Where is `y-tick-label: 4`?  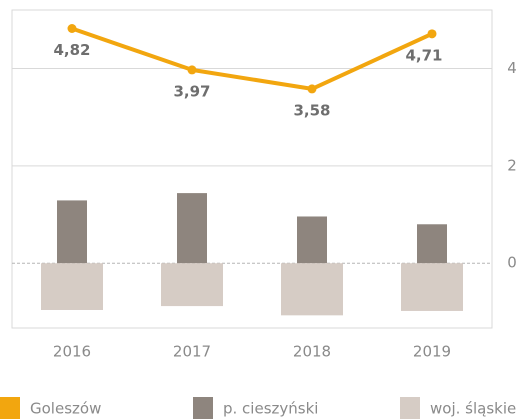 y-tick-label: 4 is located at coordinates (512, 68).